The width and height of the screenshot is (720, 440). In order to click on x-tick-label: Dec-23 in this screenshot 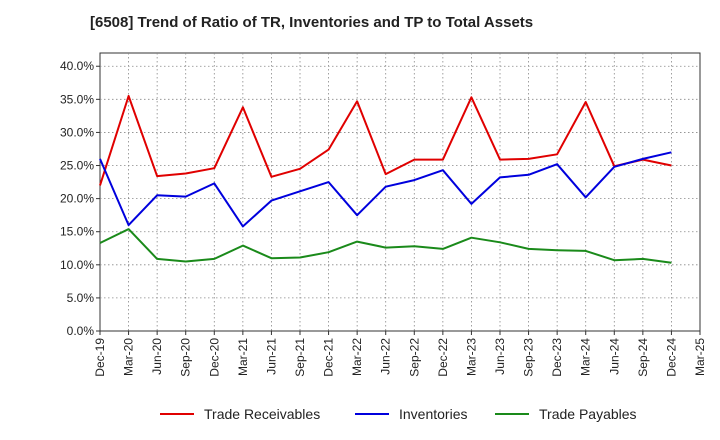, I will do `click(557, 357)`.